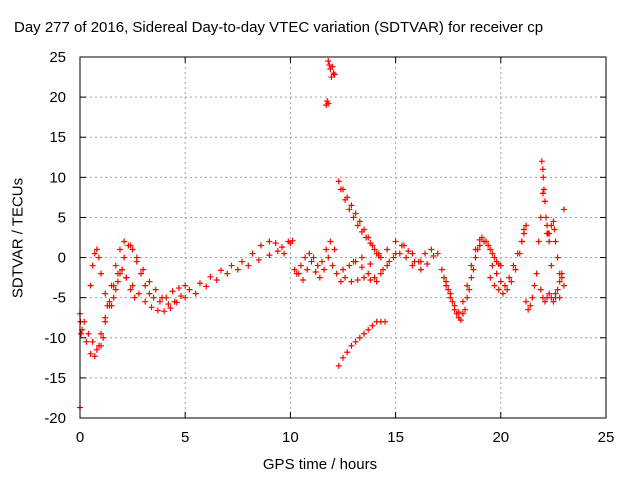 This screenshot has height=480, width=640. Describe the element at coordinates (463, 276) in the screenshot. I see `series-dip-17-19-c` at that location.